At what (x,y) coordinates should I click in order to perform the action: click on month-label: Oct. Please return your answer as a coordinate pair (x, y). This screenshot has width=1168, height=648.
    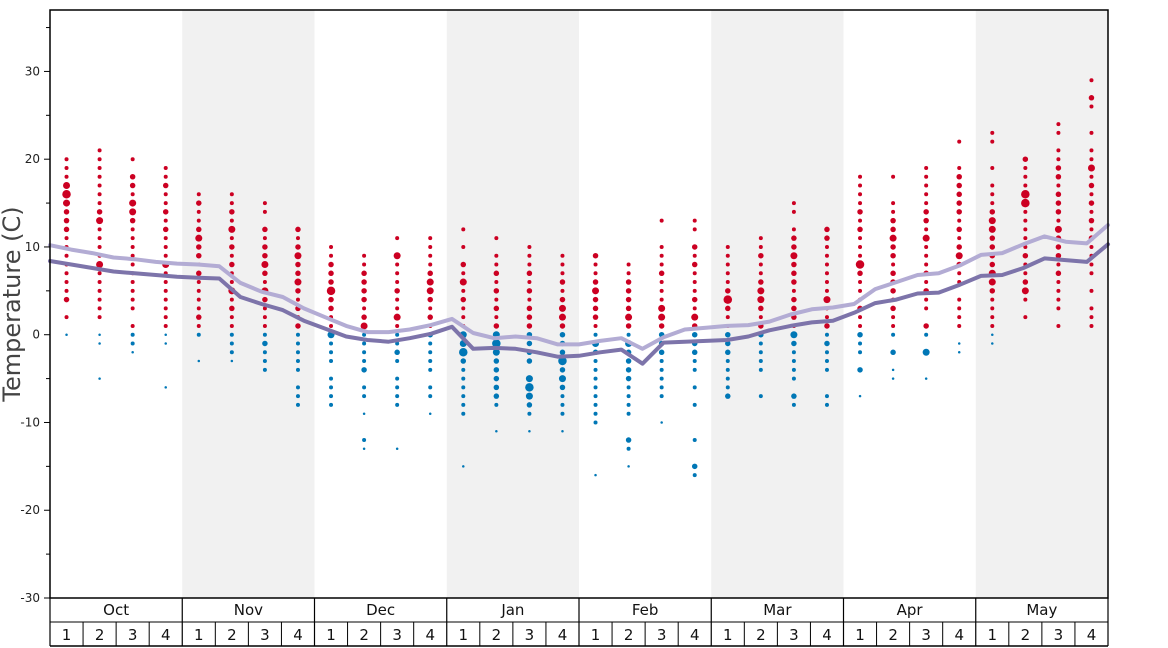
    Looking at the image, I should click on (116, 610).